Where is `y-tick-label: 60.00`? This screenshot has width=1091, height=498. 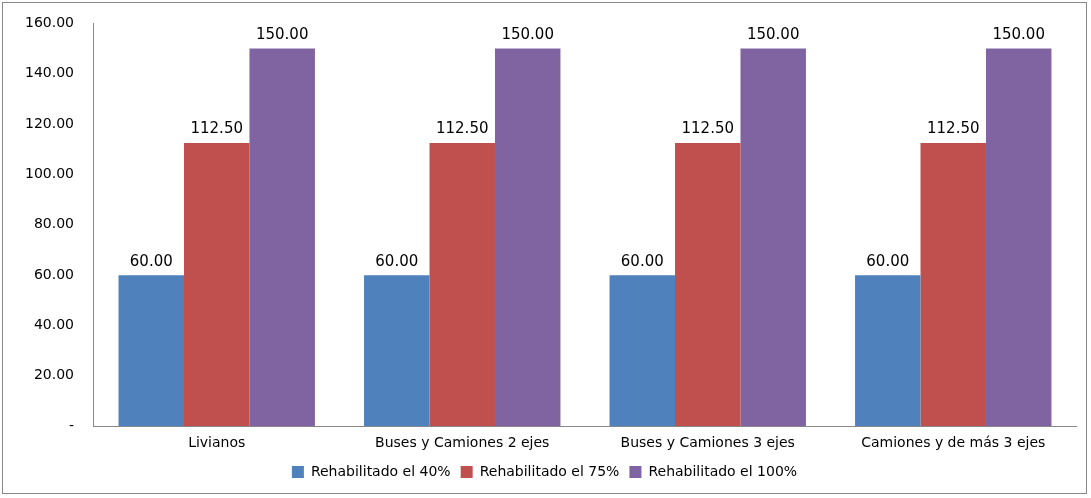
y-tick-label: 60.00 is located at coordinates (53, 273).